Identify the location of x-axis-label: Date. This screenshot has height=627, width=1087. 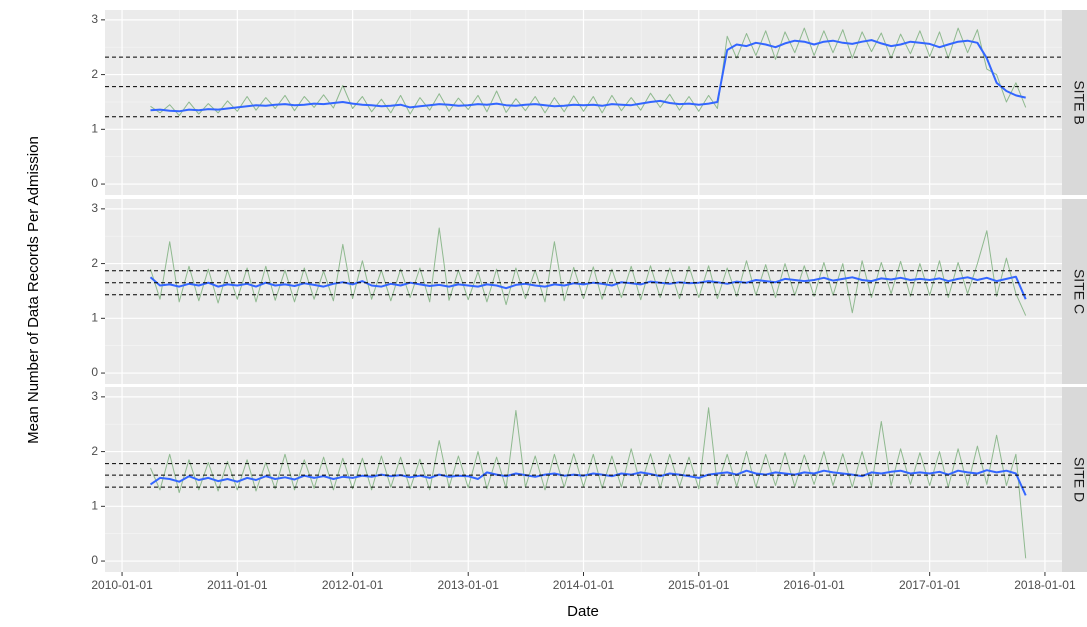
(583, 611).